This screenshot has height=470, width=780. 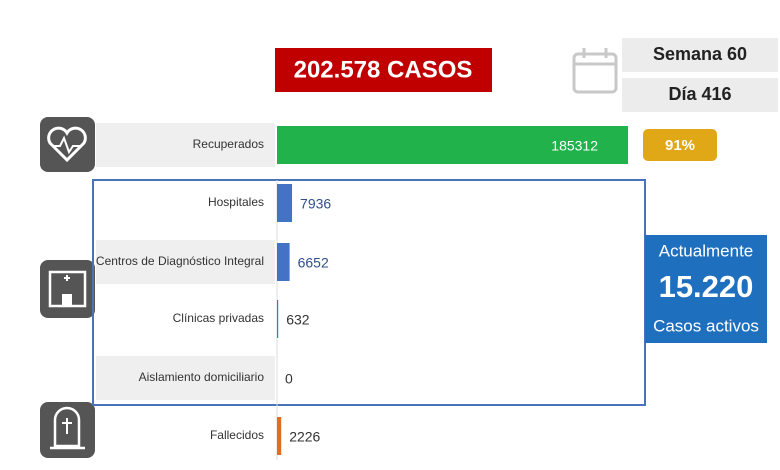 I want to click on value-label: 2226, so click(x=304, y=437).